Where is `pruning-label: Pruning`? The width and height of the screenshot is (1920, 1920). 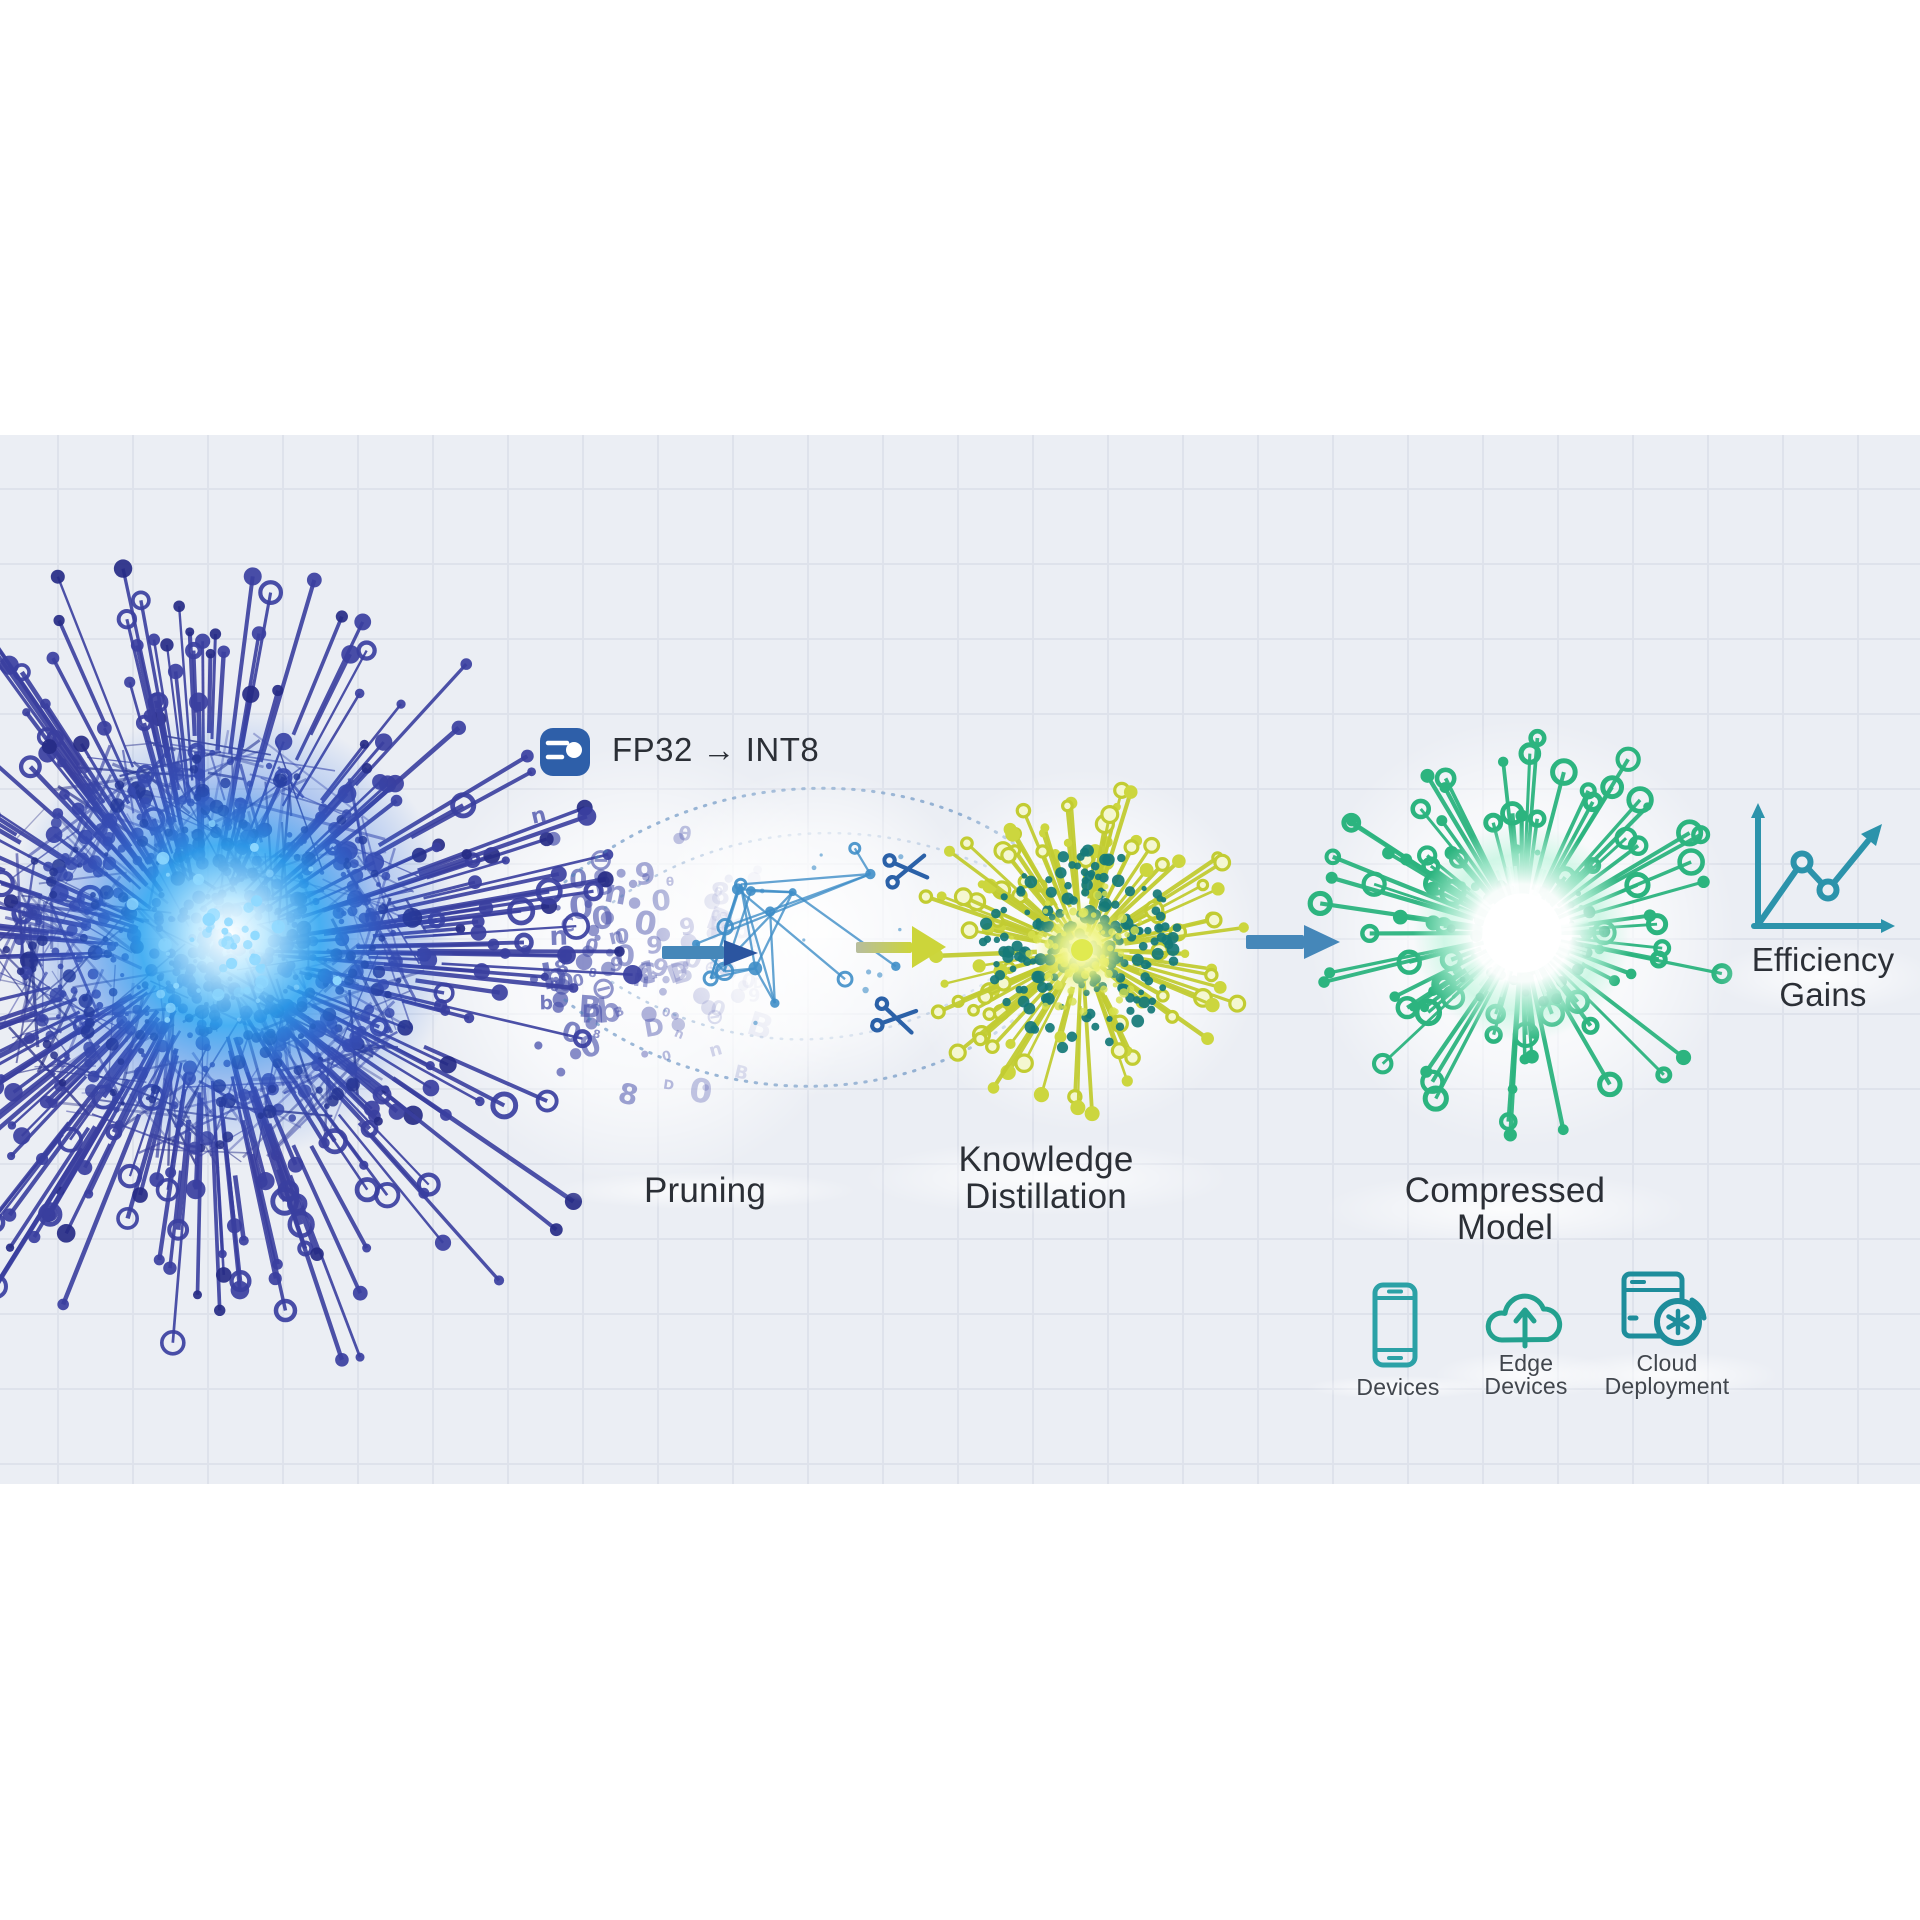 pruning-label: Pruning is located at coordinates (705, 1190).